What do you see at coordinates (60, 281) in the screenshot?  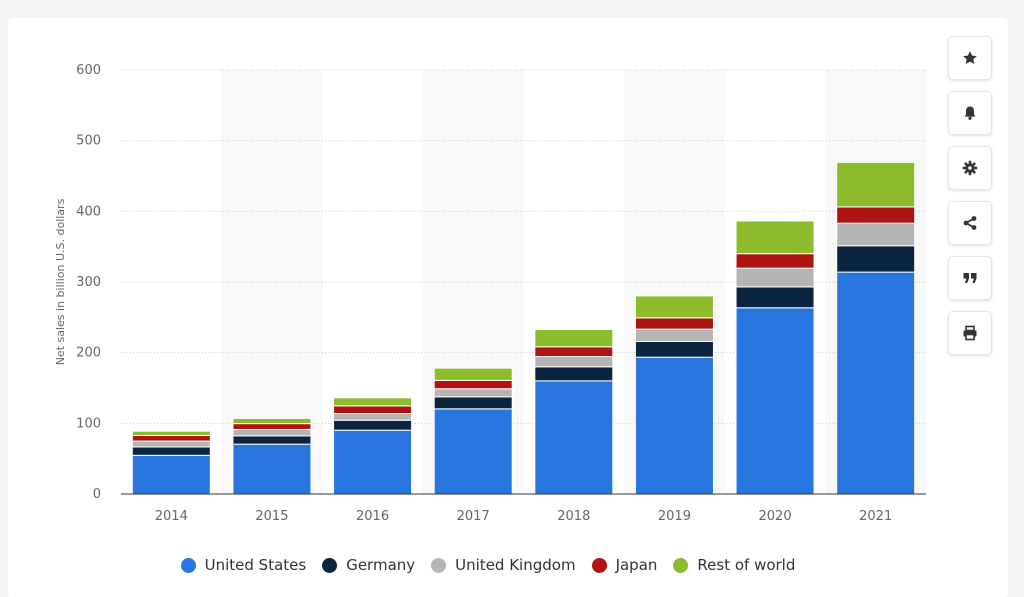 I see `y-axis-label: Net sales in billion U.S. dollars` at bounding box center [60, 281].